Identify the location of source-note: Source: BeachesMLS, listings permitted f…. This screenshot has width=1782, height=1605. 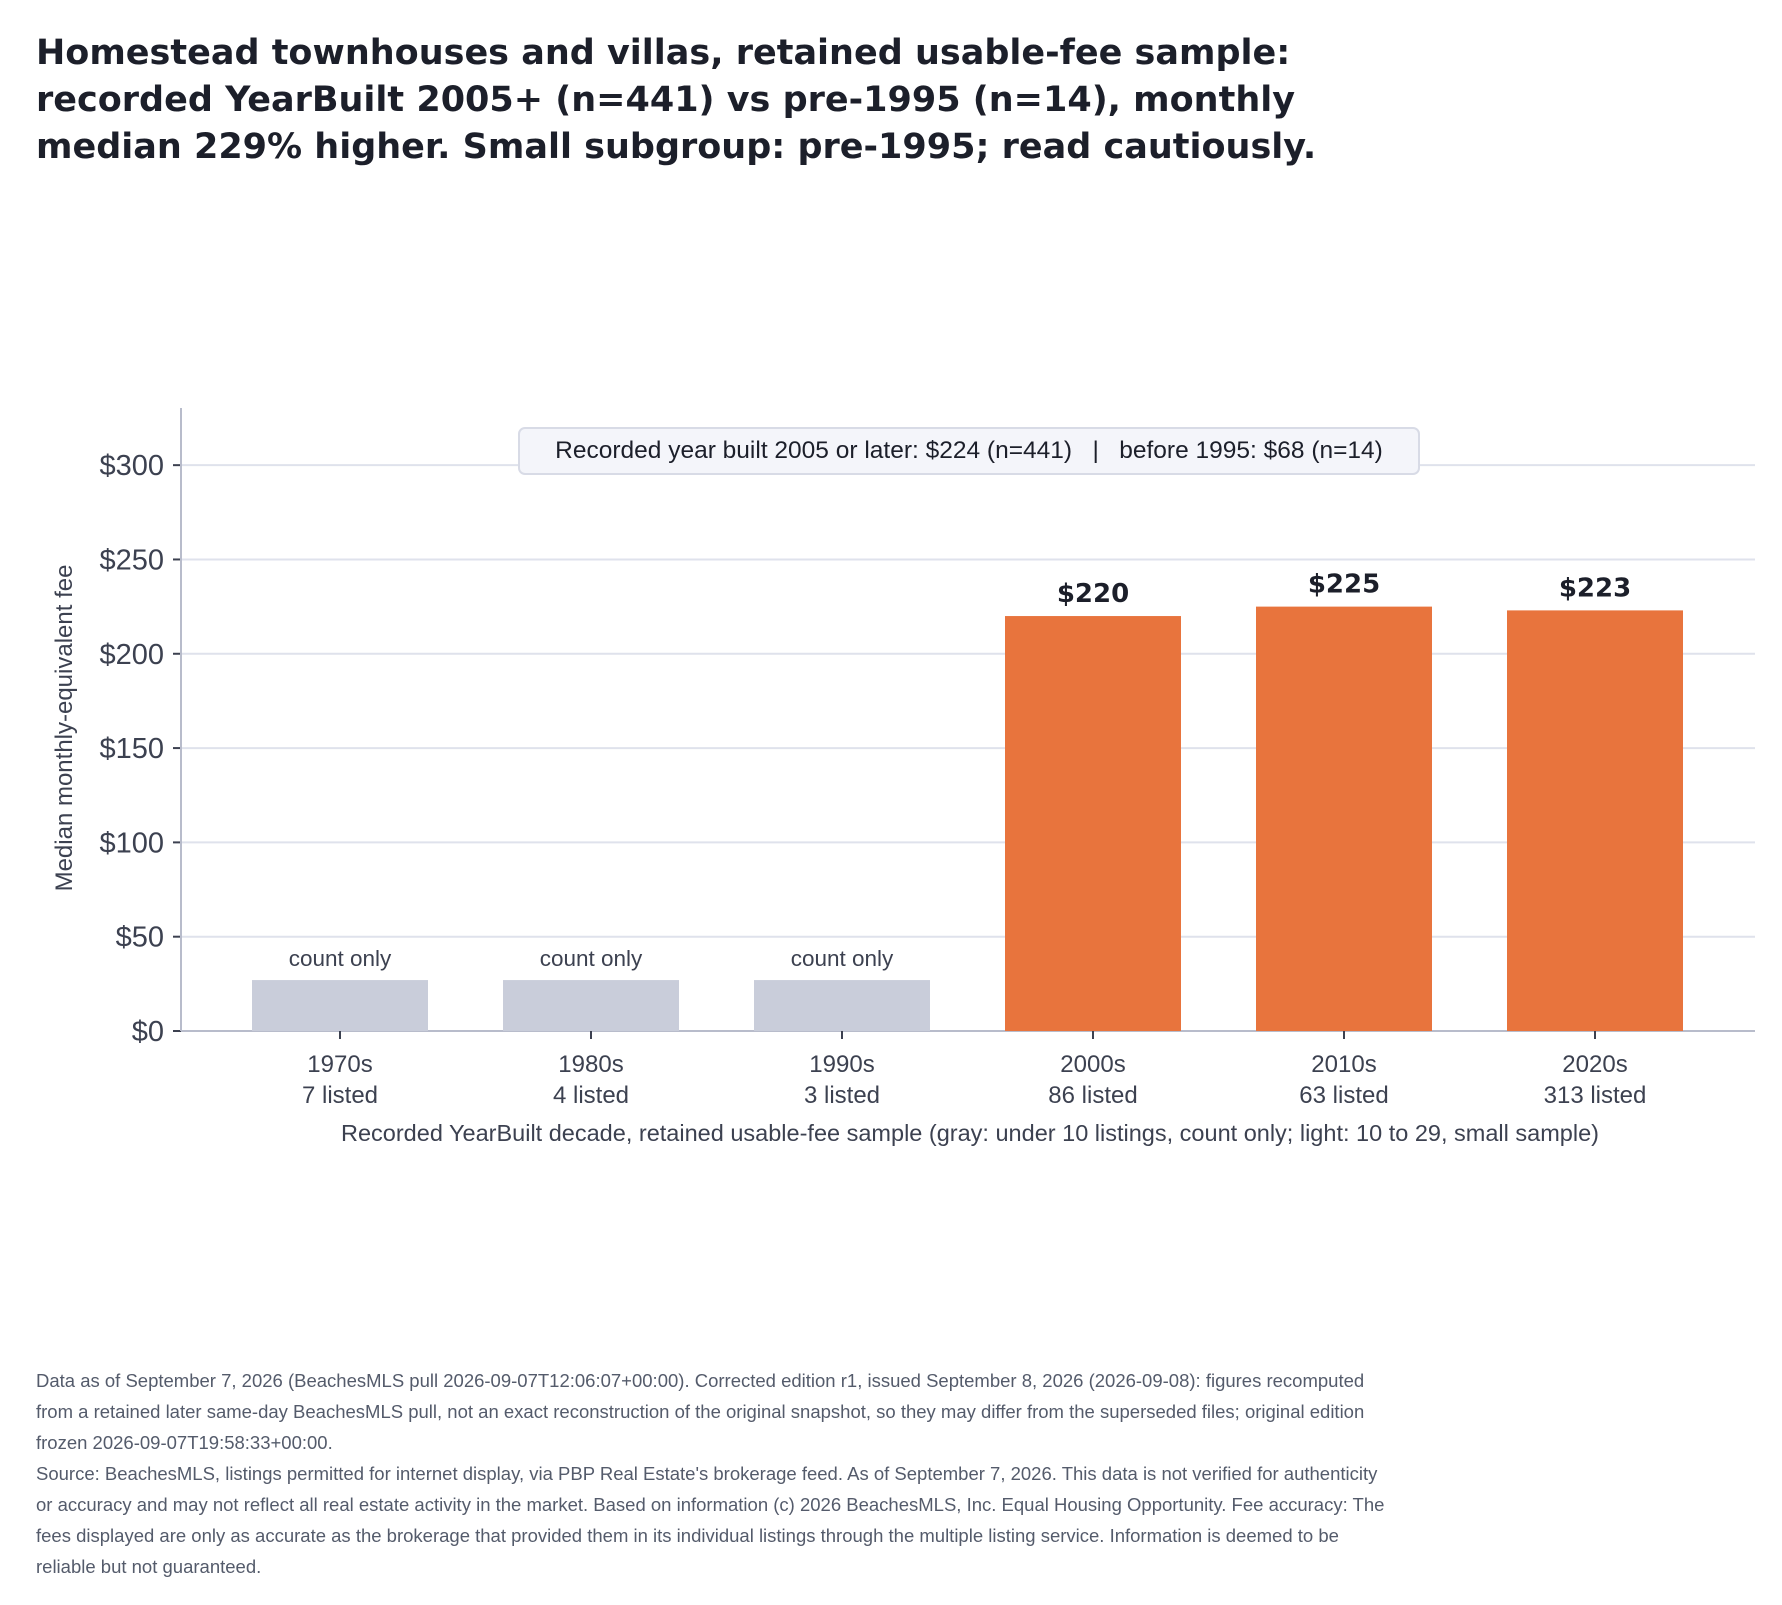
(710, 1520).